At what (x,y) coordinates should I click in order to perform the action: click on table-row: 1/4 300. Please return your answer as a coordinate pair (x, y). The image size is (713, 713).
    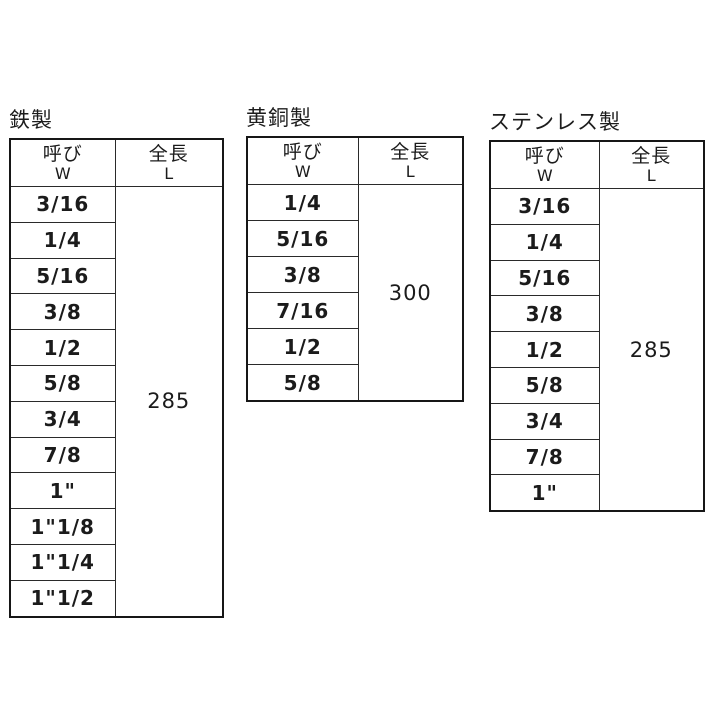
    Looking at the image, I should click on (355, 293).